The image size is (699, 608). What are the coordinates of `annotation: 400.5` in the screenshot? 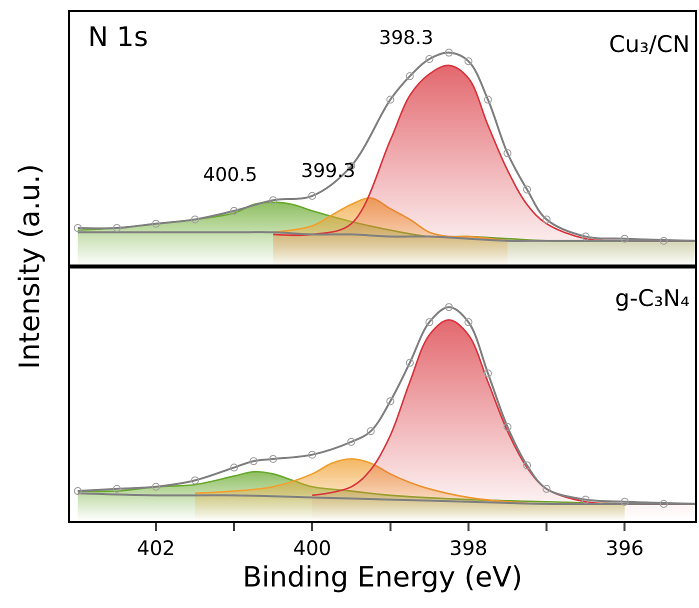 It's located at (230, 175).